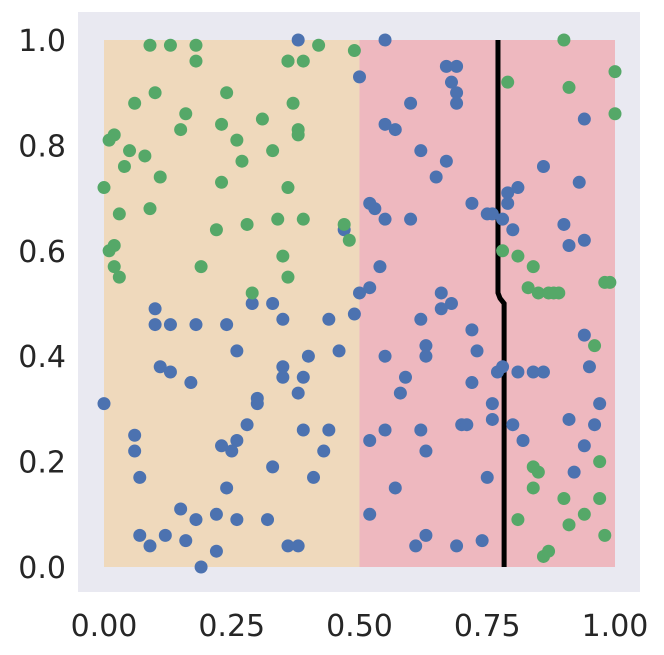 Image resolution: width=664 pixels, height=655 pixels. Describe the element at coordinates (42, 463) in the screenshot. I see `y-tick-label: 0.2` at that location.